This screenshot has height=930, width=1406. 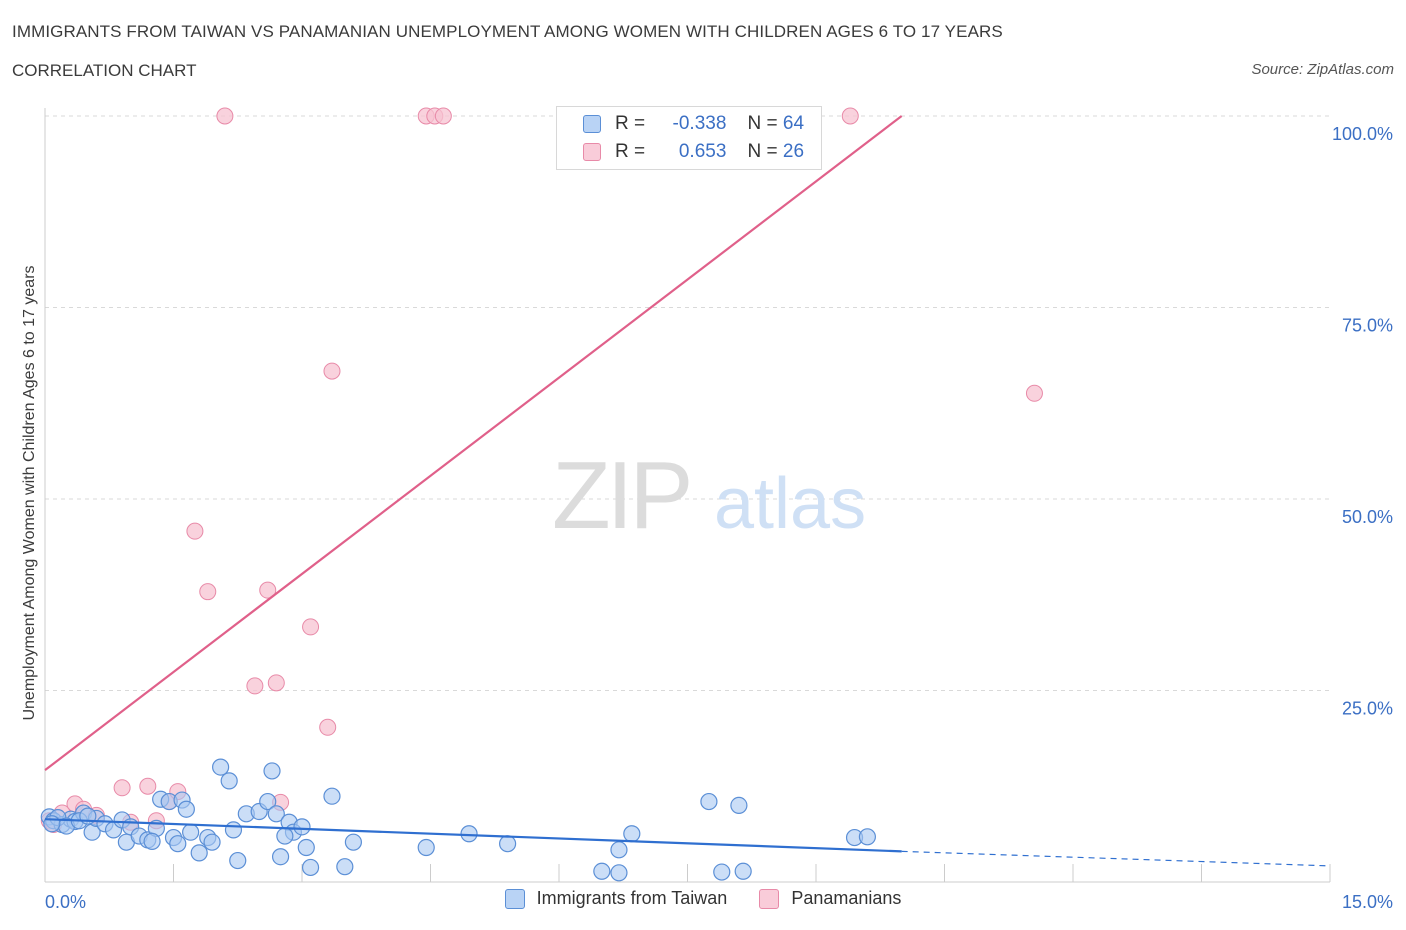 I want to click on r-value: 0.653, so click(x=702, y=151).